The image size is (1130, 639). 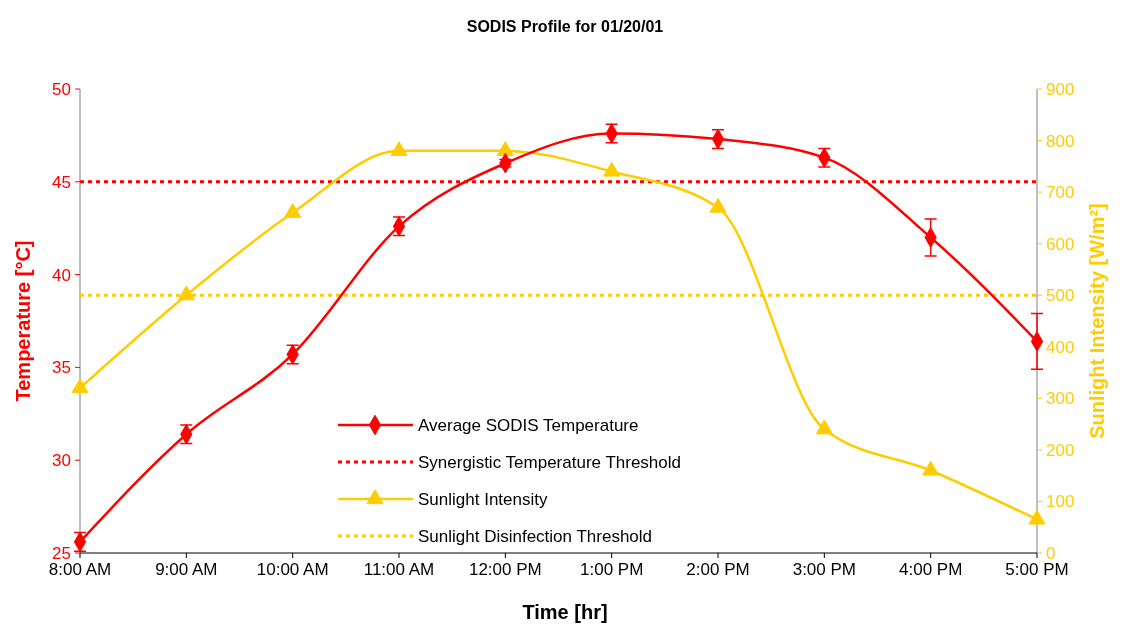 I want to click on x-tick-label: 11:00 AM, so click(x=399, y=569).